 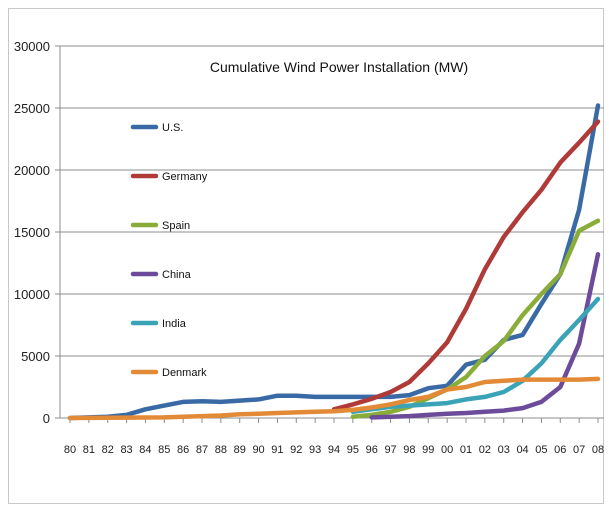 I want to click on y-tick-labels: 0 5000 10000 15000 20000 25000 30000, so click(x=32, y=232).